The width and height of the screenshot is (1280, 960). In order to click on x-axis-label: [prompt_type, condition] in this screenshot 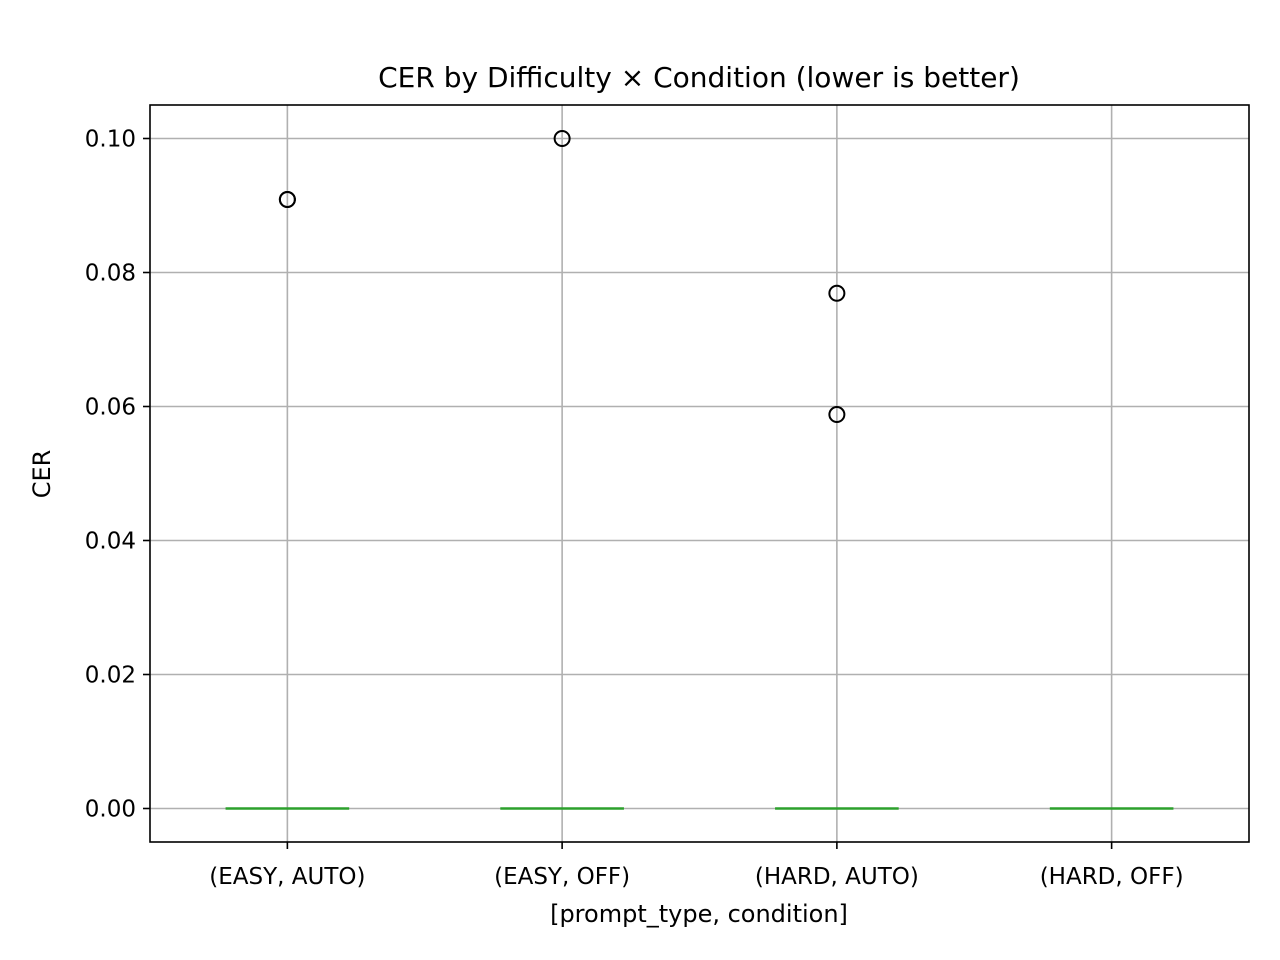, I will do `click(699, 914)`.